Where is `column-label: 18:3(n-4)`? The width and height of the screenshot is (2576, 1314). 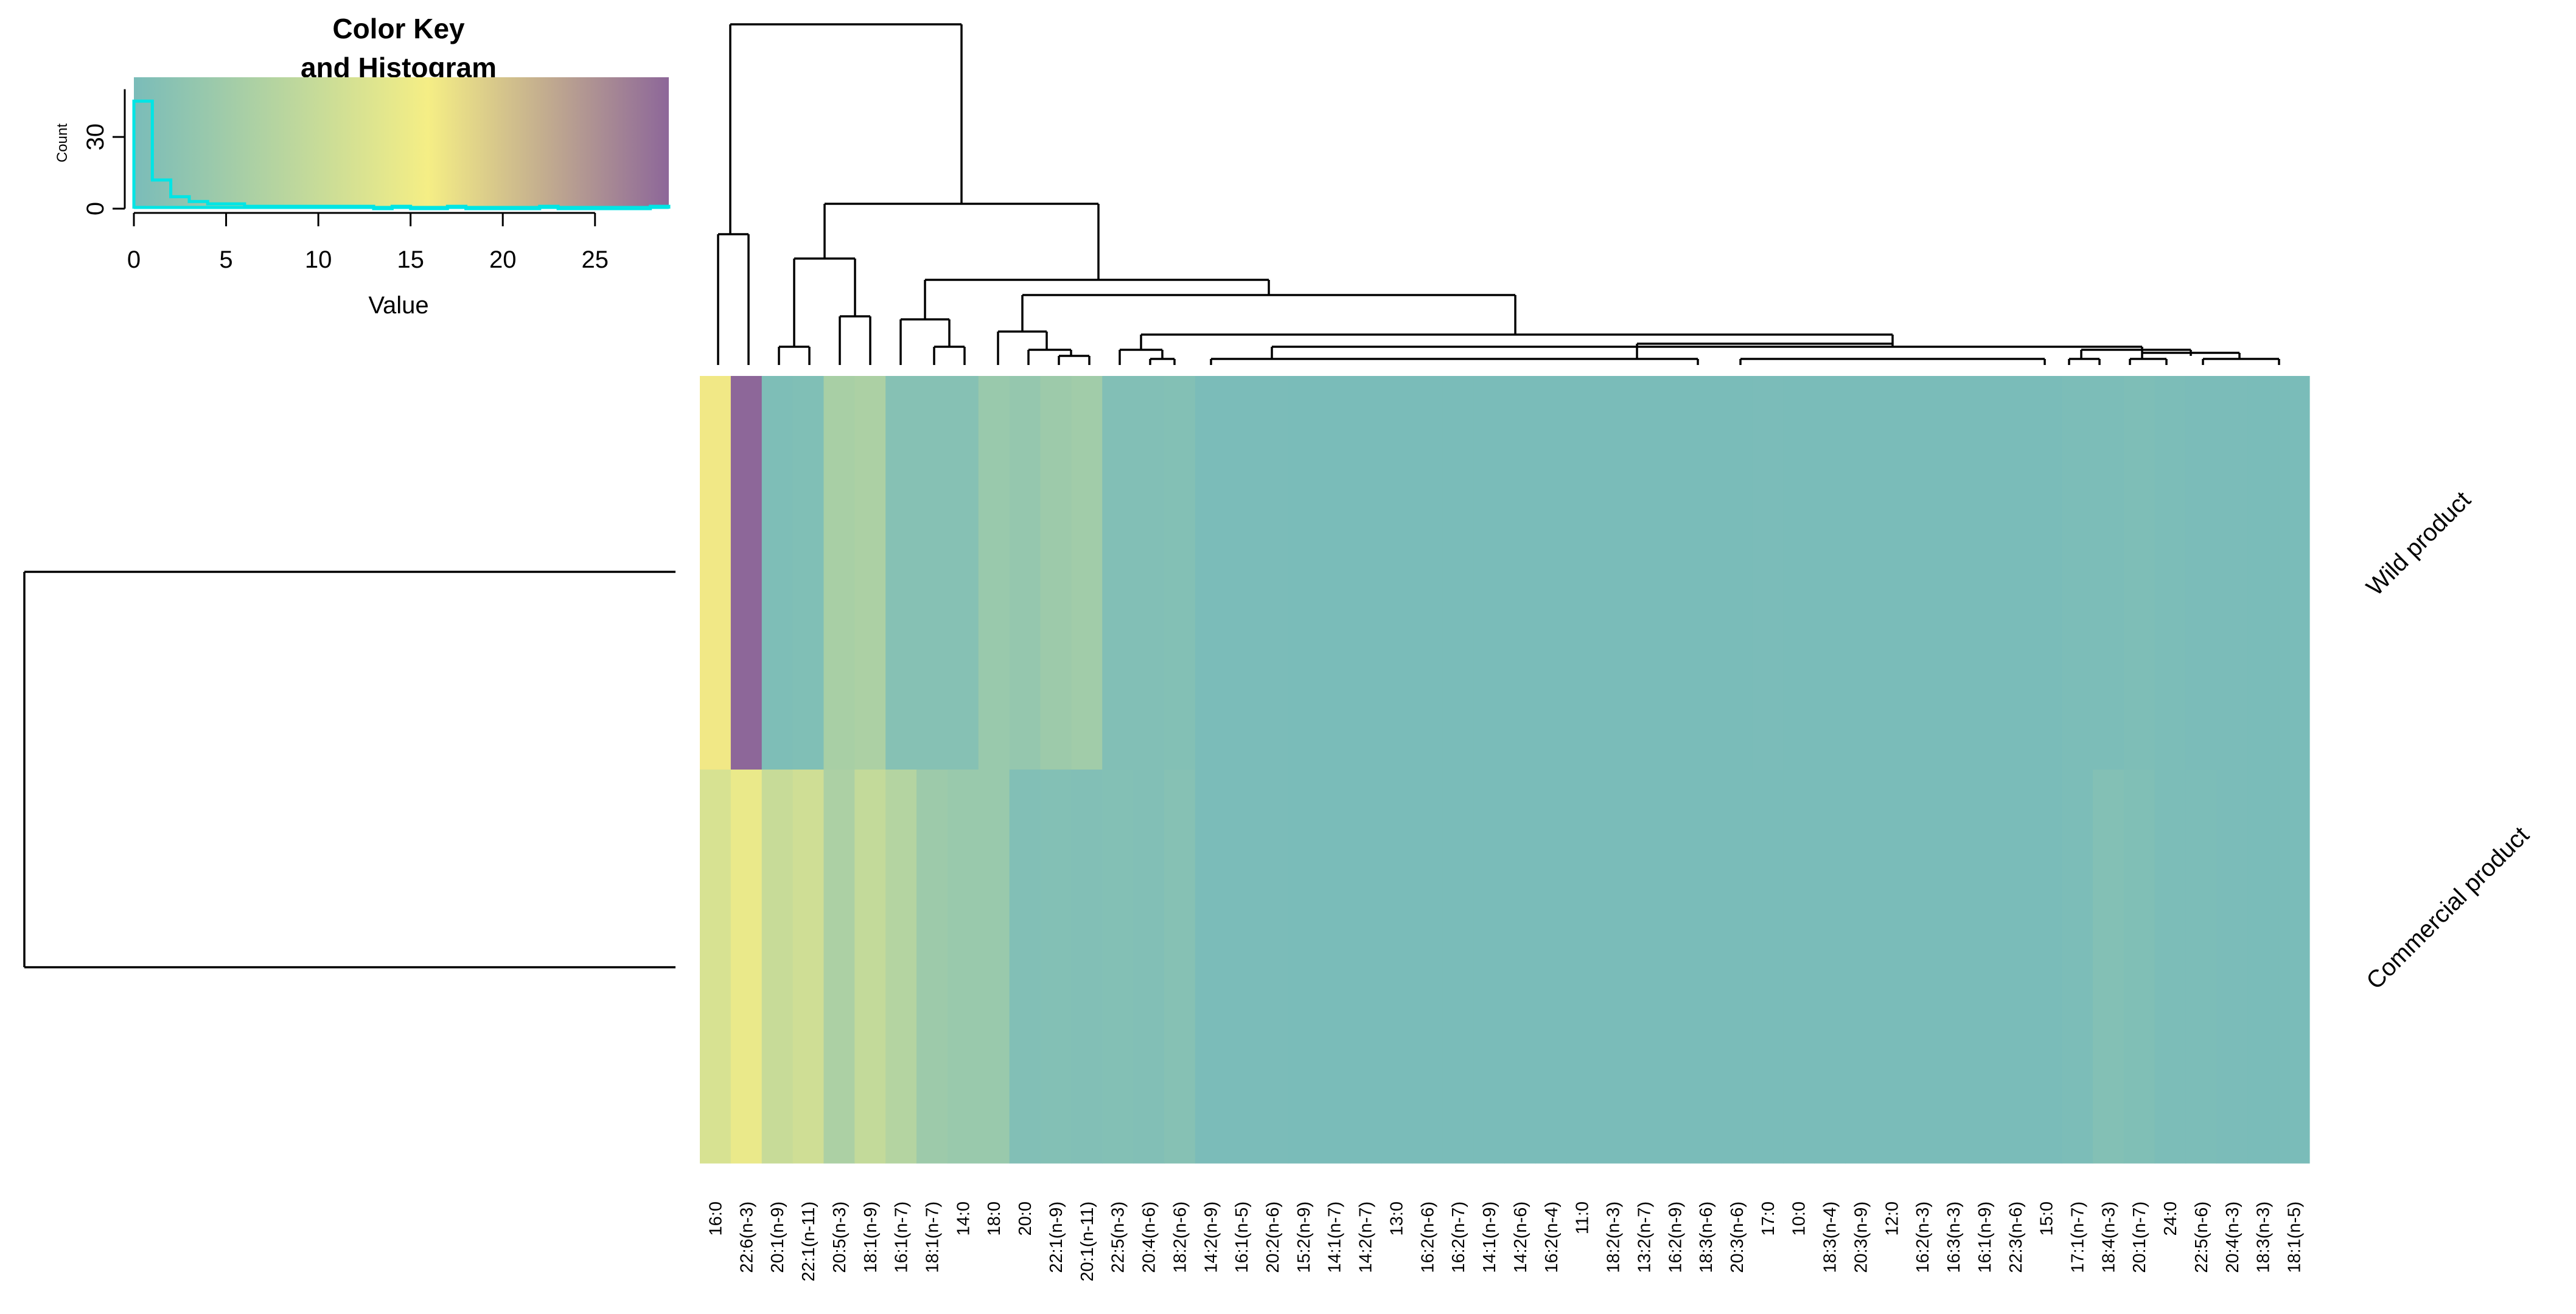 column-label: 18:3(n-4) is located at coordinates (1830, 1237).